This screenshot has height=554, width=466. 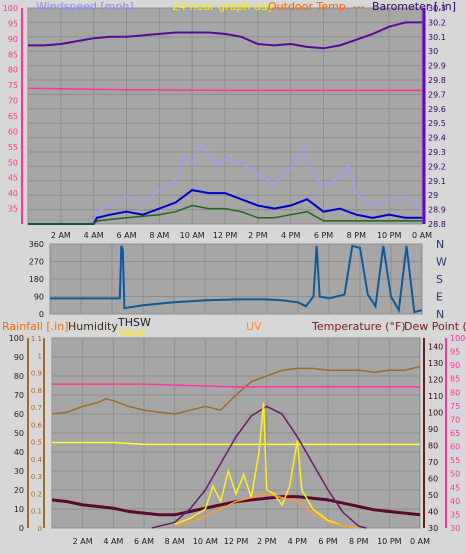 I want to click on barometer-tick-label: 29.4, so click(x=437, y=138).